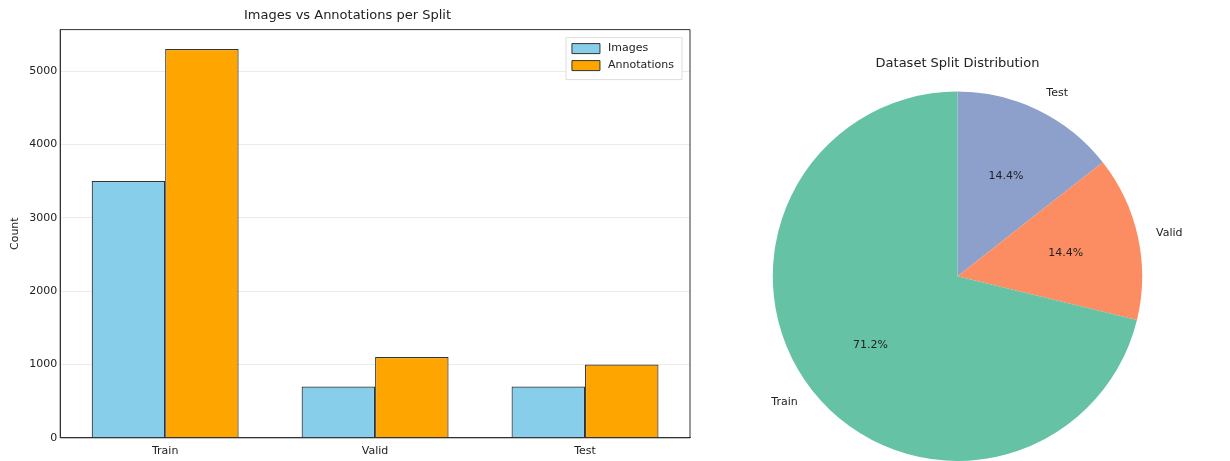 The image size is (1230, 461). I want to click on data-label: 71.2%, so click(870, 344).